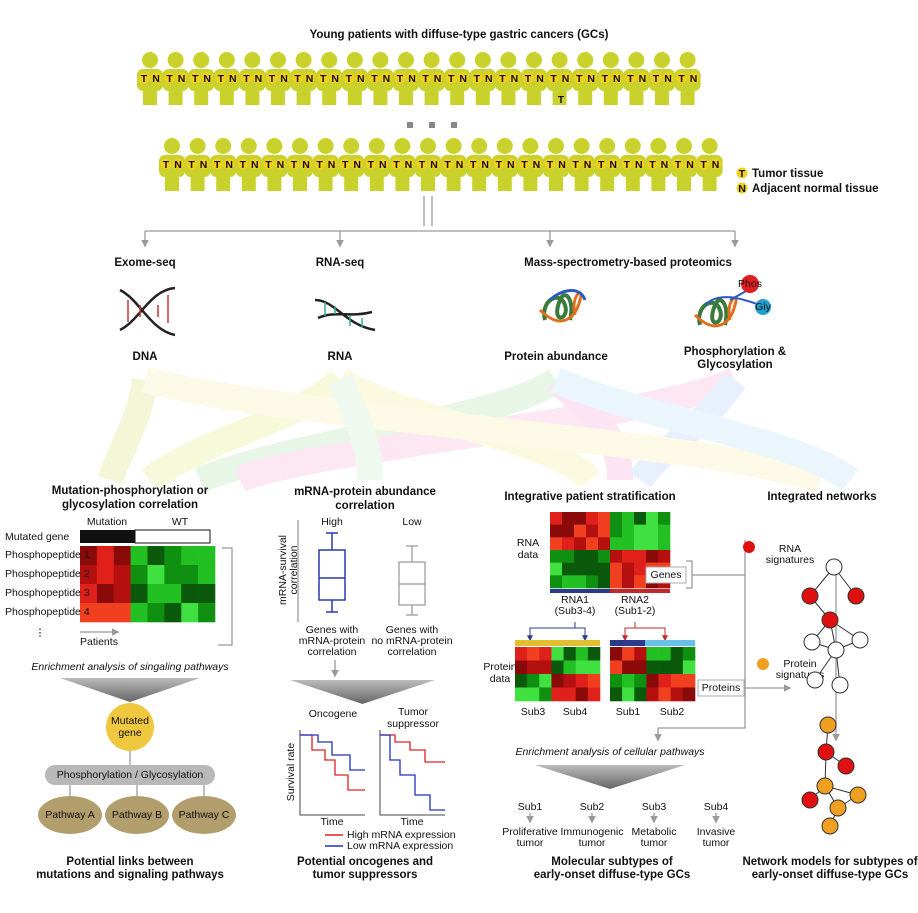  I want to click on axis-label: Time, so click(412, 822).